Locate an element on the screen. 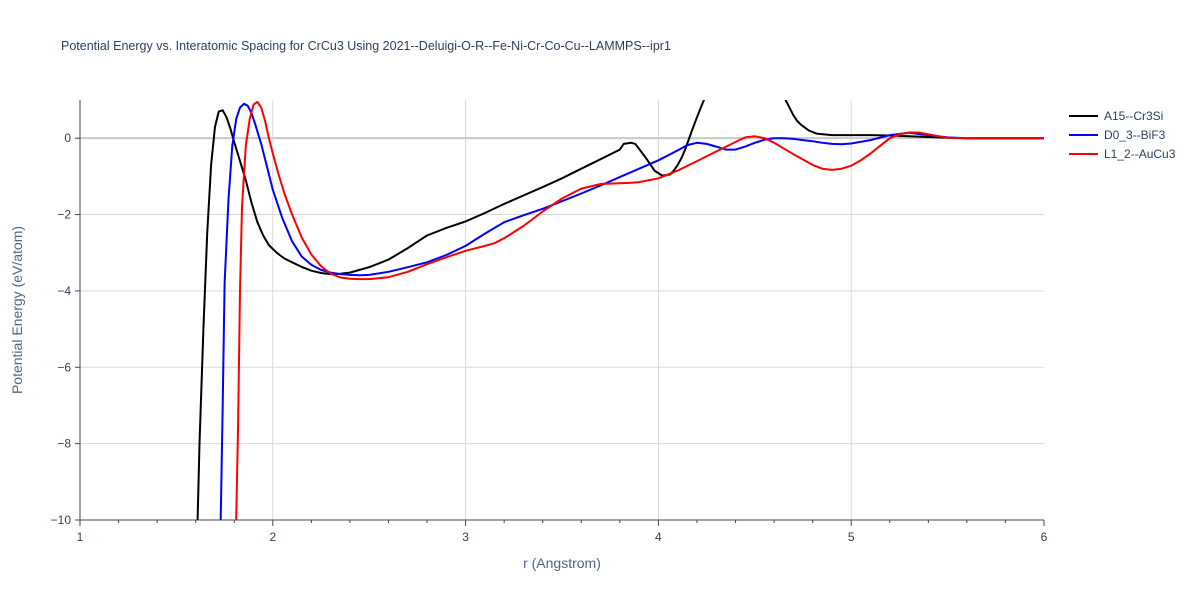  x-axis-title: r (Angstrom) is located at coordinates (562, 563).